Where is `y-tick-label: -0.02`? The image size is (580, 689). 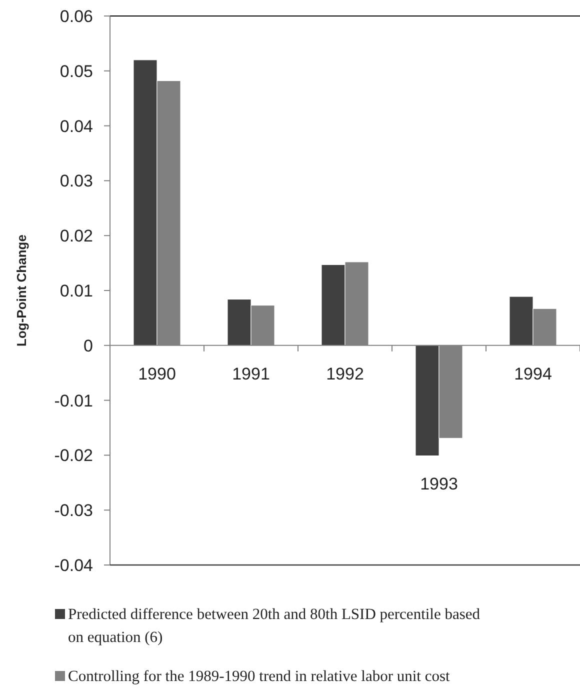 y-tick-label: -0.02 is located at coordinates (73, 456).